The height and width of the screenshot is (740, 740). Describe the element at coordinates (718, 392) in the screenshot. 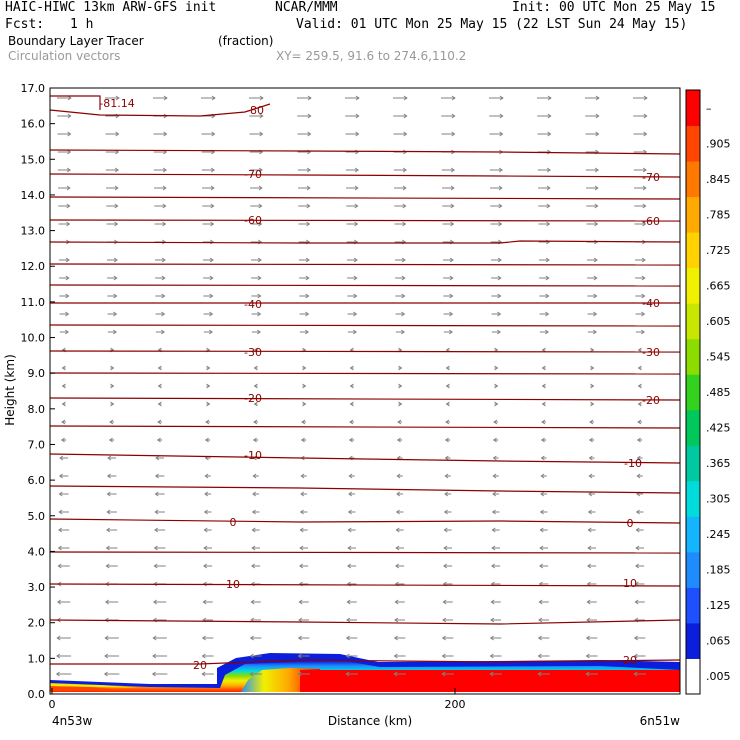

I see `color-bar-label: .485` at that location.